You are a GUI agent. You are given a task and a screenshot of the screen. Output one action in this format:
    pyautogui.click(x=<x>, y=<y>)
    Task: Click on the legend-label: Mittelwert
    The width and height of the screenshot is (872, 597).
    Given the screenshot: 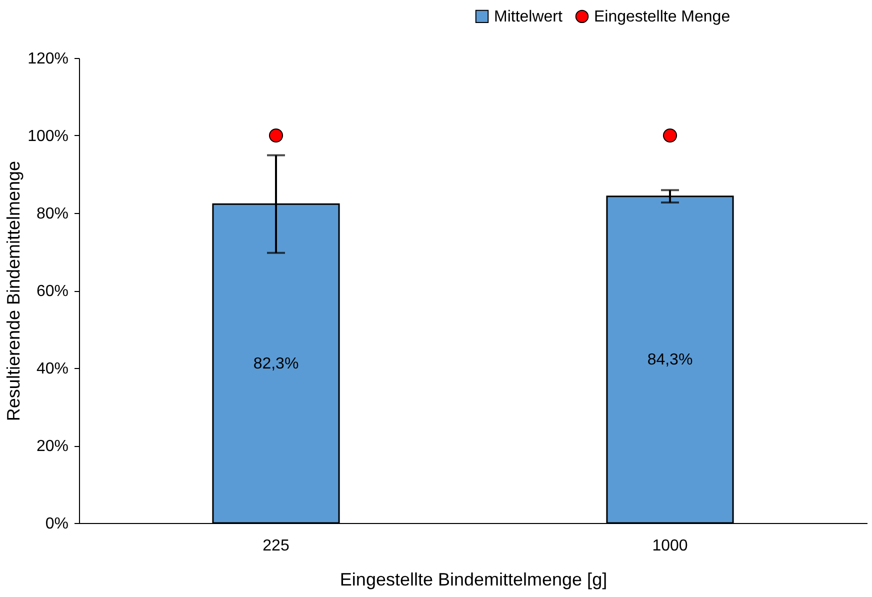 What is the action you would take?
    pyautogui.click(x=529, y=17)
    